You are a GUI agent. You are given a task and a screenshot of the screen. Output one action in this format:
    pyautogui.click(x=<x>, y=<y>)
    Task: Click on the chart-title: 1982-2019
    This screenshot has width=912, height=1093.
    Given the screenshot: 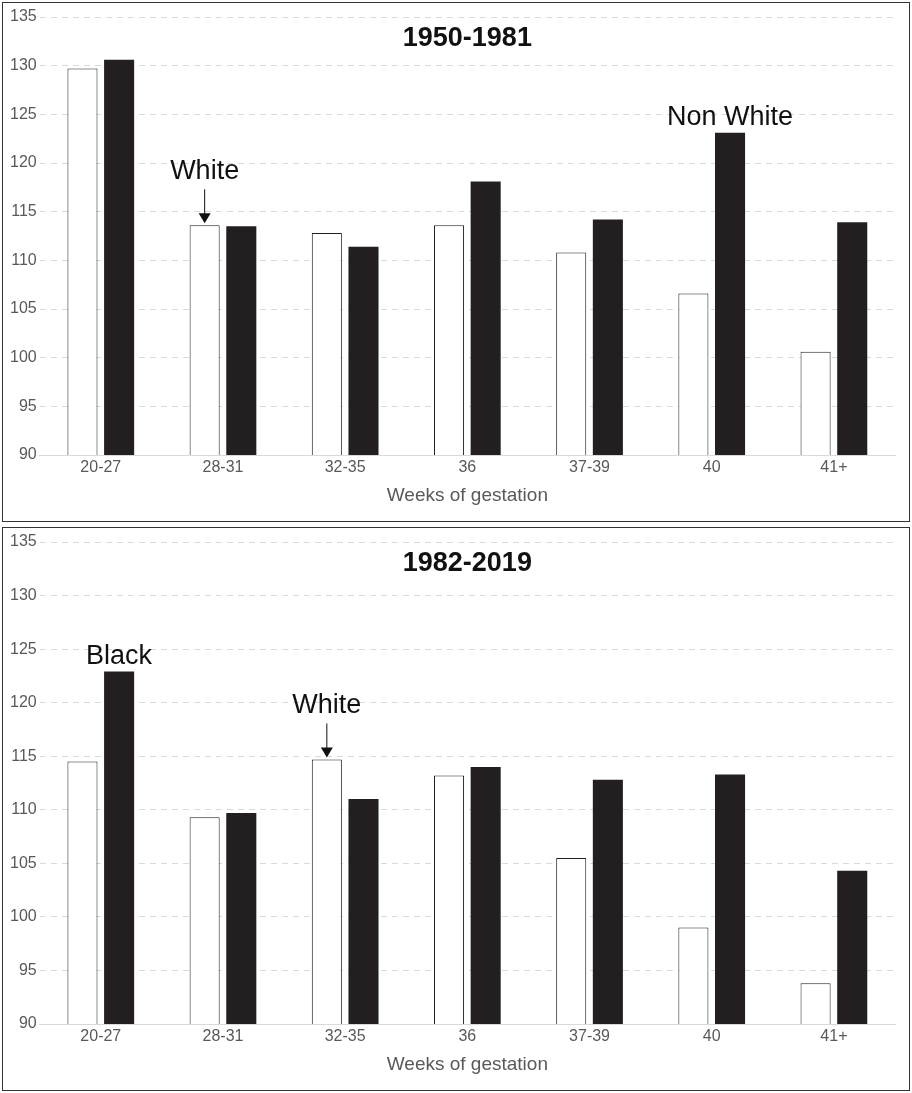 What is the action you would take?
    pyautogui.click(x=467, y=561)
    